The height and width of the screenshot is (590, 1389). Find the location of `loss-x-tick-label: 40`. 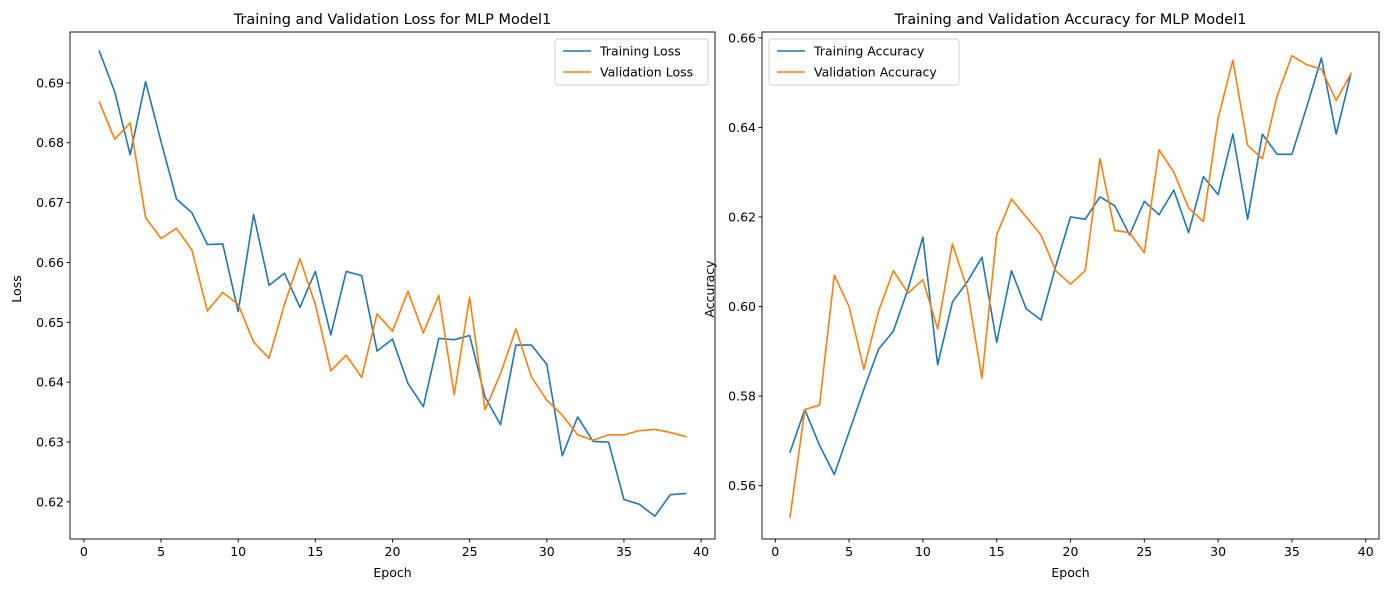

loss-x-tick-label: 40 is located at coordinates (701, 551).